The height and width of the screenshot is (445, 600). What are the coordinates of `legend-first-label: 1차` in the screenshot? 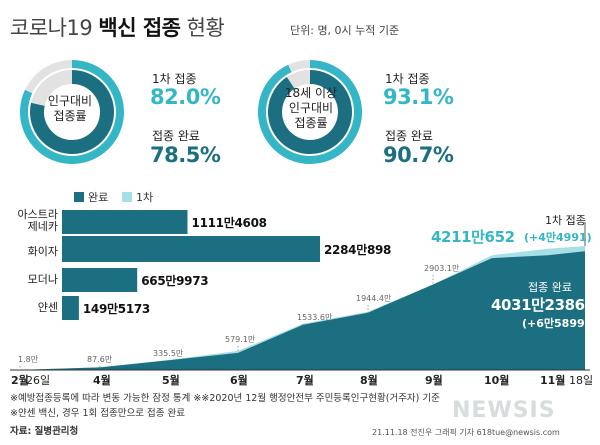 It's located at (145, 197).